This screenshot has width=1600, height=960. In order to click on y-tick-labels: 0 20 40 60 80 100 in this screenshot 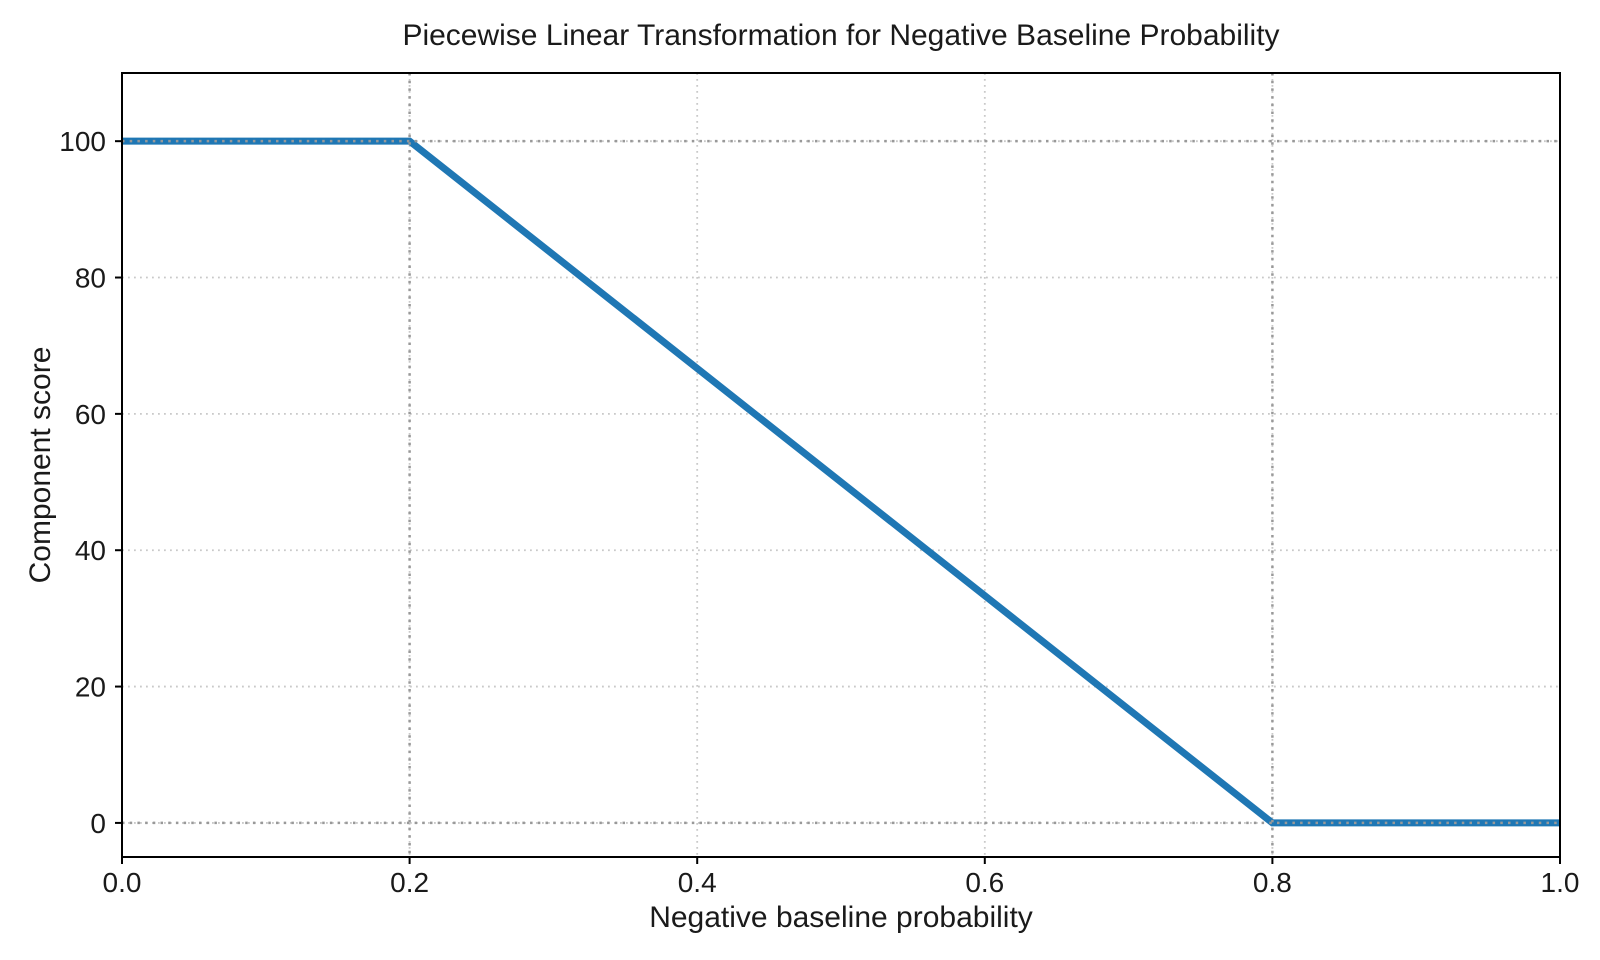, I will do `click(82, 482)`.